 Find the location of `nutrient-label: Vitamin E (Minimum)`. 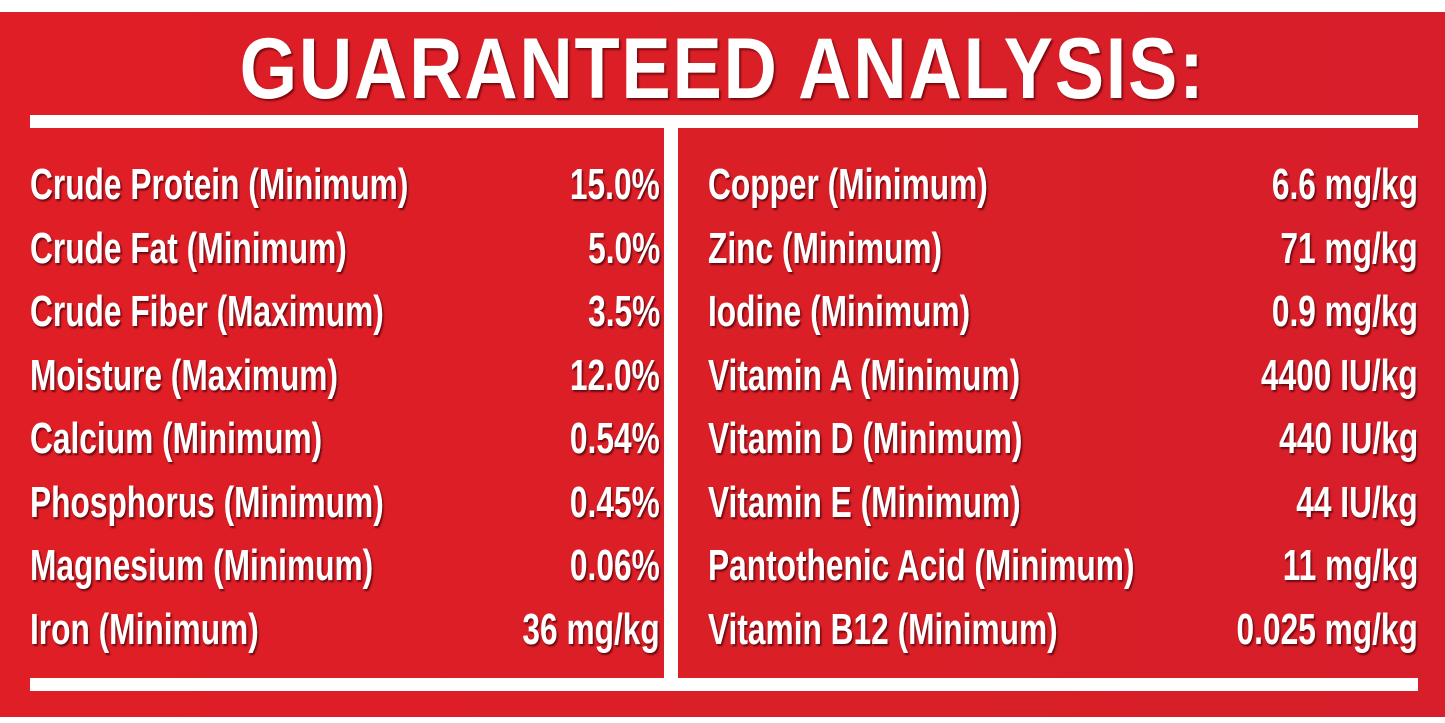

nutrient-label: Vitamin E (Minimum) is located at coordinates (864, 502).